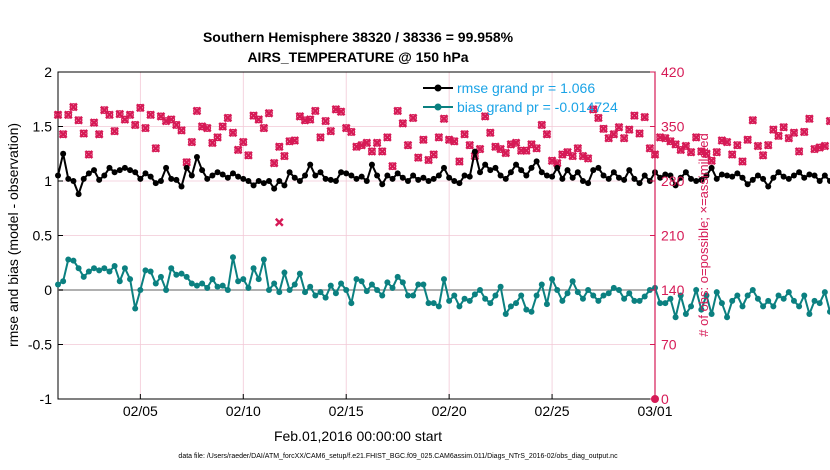 Image resolution: width=830 pixels, height=470 pixels. Describe the element at coordinates (140, 411) in the screenshot. I see `x-tick-label: 02/05` at that location.